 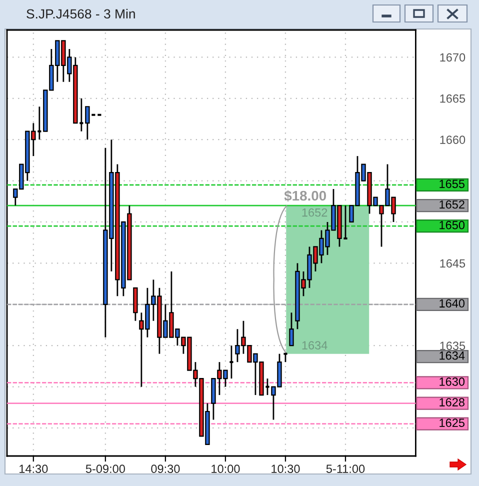 I want to click on y-tick-label: 1635, so click(x=453, y=346).